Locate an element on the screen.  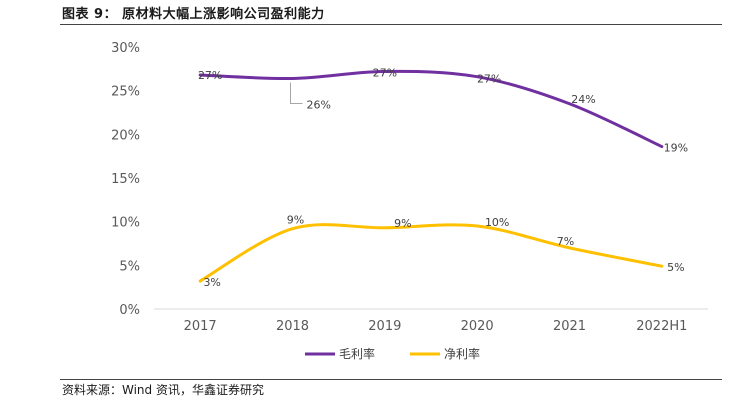
gross-margin-data-label: 26% is located at coordinates (319, 104).